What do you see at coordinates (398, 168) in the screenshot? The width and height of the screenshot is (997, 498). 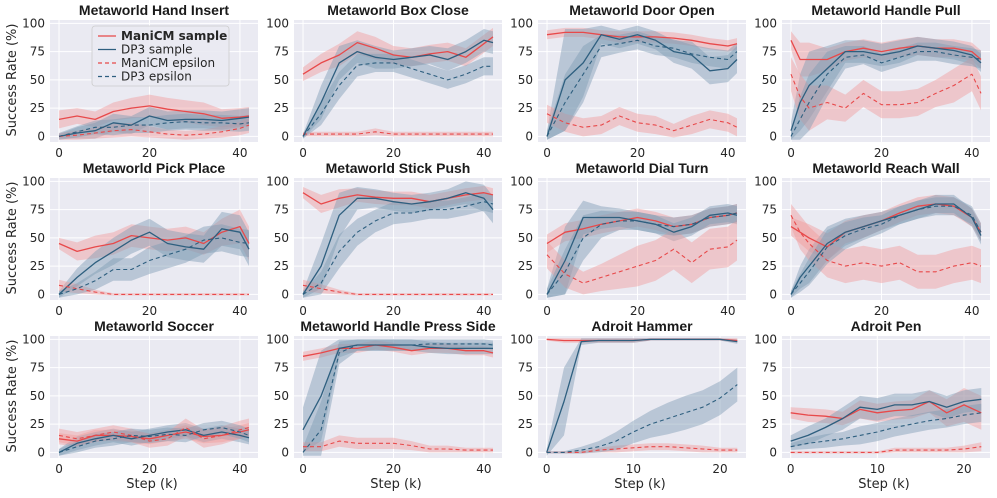 I see `chart-title: Metaworld Stick Push` at bounding box center [398, 168].